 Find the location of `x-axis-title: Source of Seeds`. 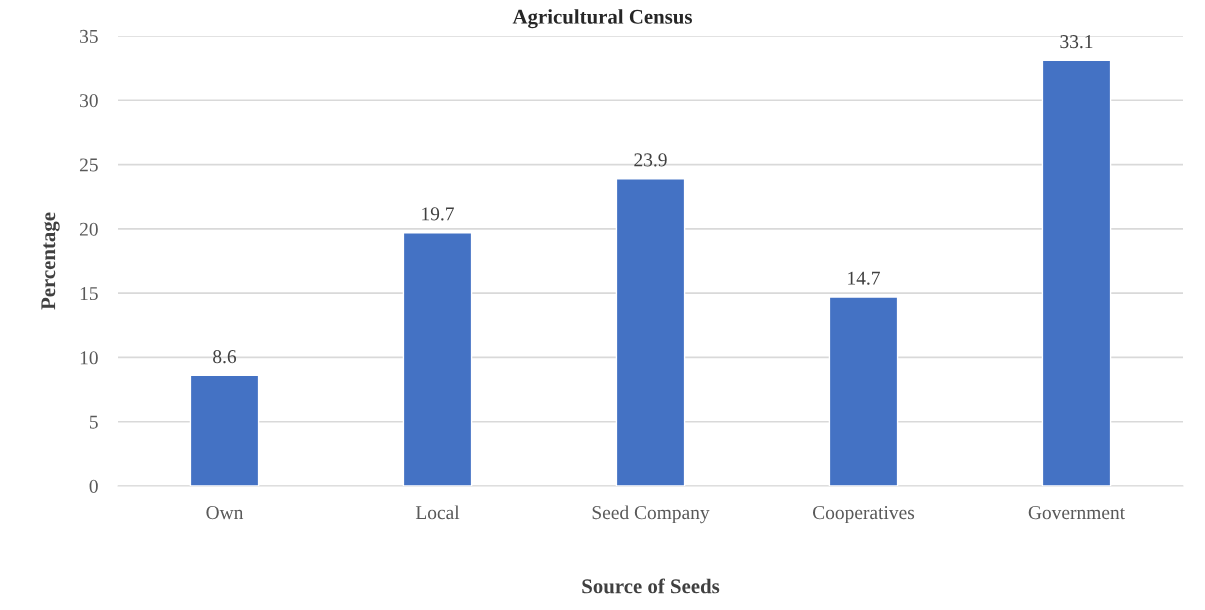

x-axis-title: Source of Seeds is located at coordinates (651, 586).